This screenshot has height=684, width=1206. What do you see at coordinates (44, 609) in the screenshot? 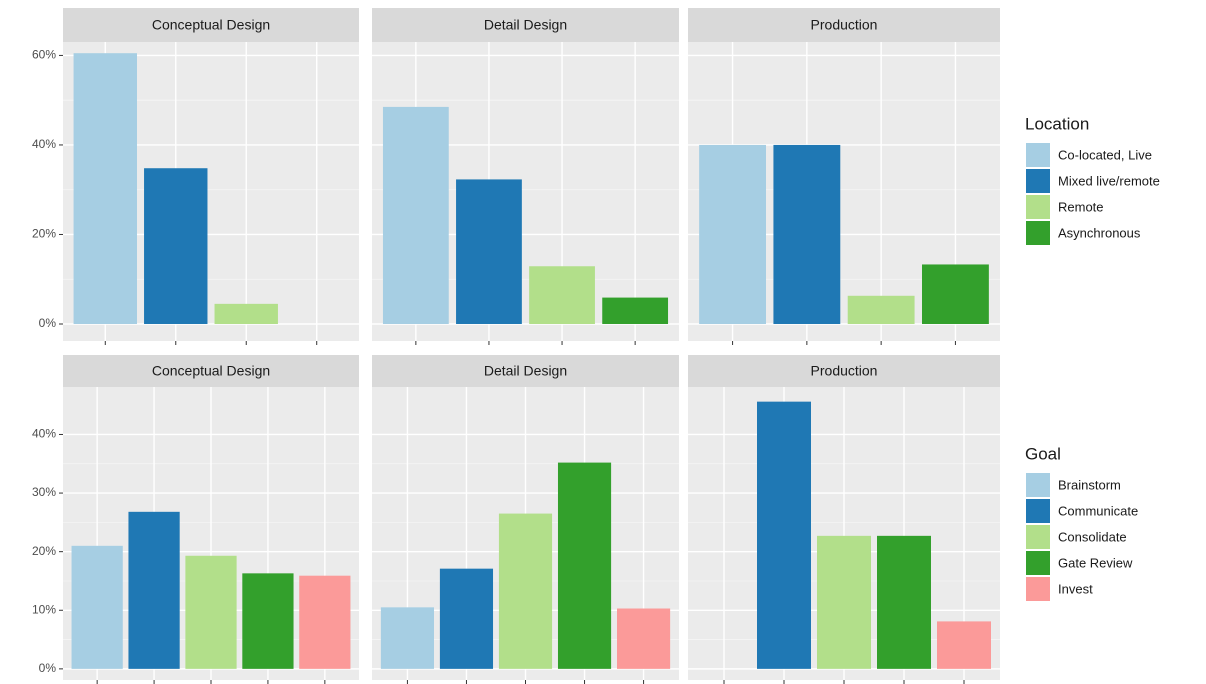
I see `y-tick-label: 10%` at bounding box center [44, 609].